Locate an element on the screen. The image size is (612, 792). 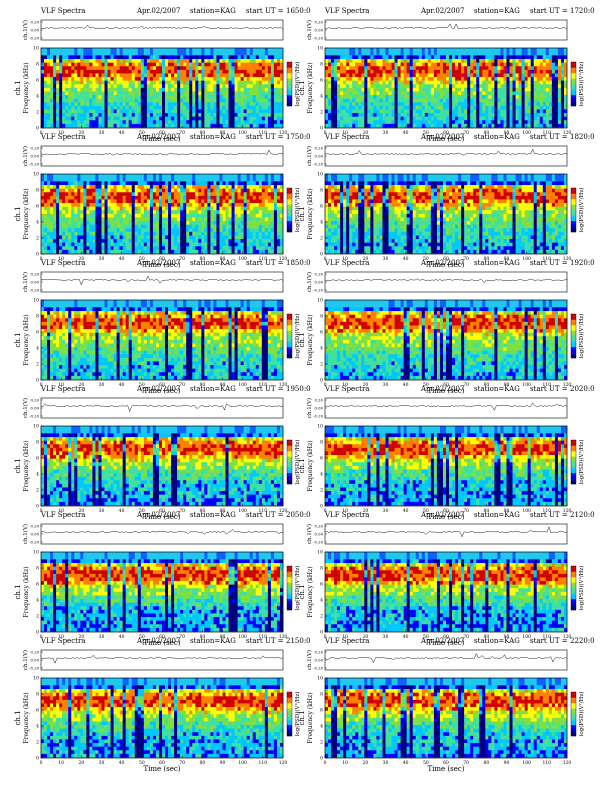
x-tick-label: 0 is located at coordinates (41, 133).